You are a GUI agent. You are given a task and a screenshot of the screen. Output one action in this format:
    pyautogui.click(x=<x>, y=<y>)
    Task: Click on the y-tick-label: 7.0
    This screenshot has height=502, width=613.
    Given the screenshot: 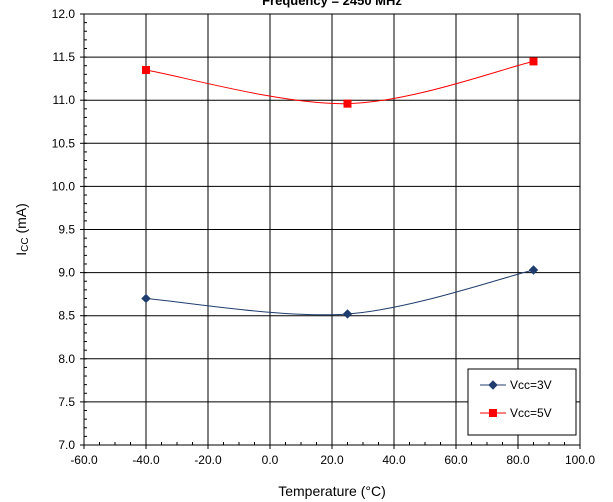 What is the action you would take?
    pyautogui.click(x=66, y=445)
    